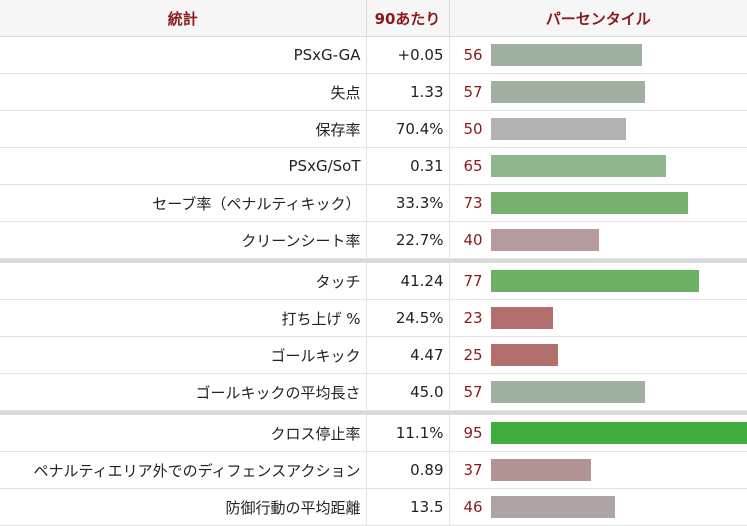 This screenshot has width=747, height=526. Describe the element at coordinates (473, 433) in the screenshot. I see `percentile-number: 95` at that location.